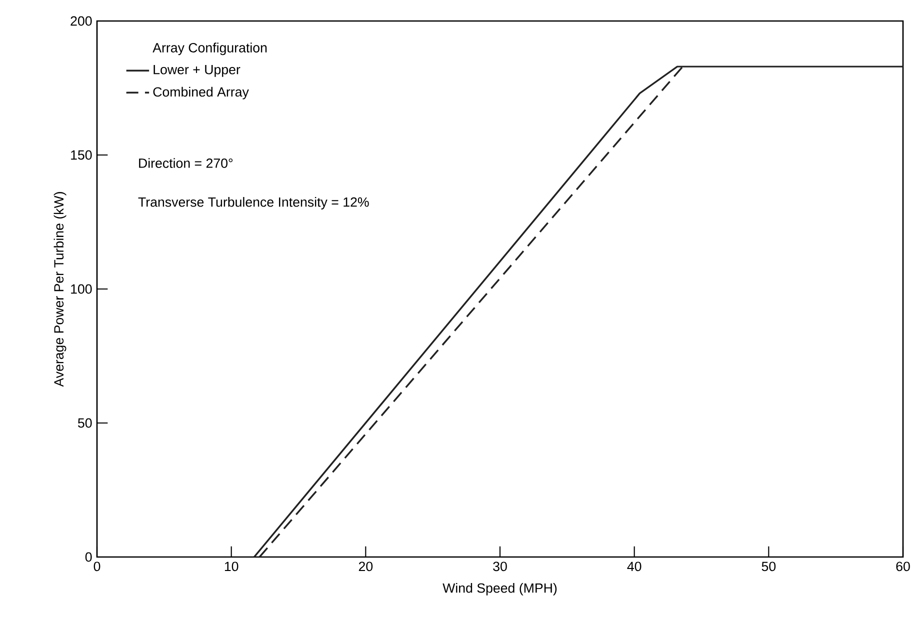 Image resolution: width=913 pixels, height=632 pixels. I want to click on annotation: Direction = 270°, so click(186, 163).